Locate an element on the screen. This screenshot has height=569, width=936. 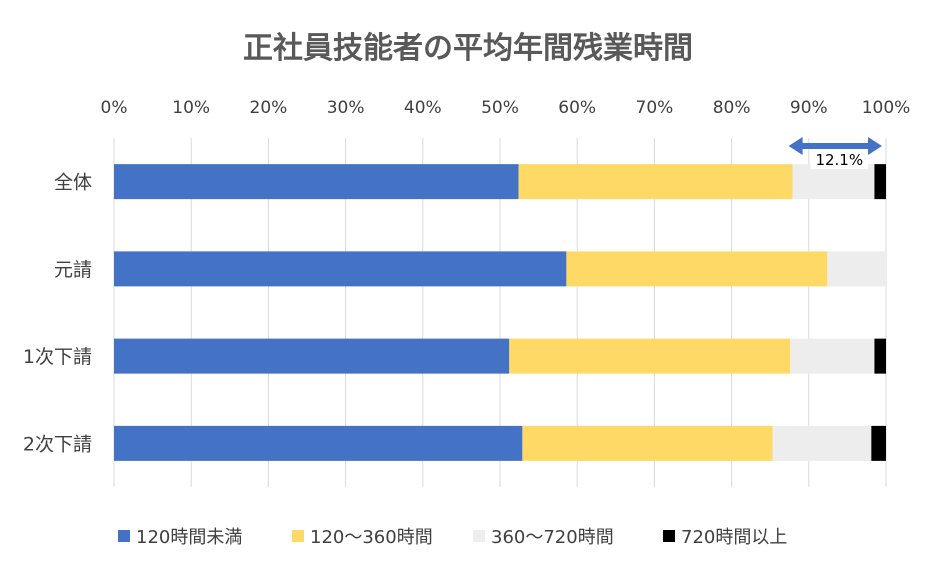
legend-label: 120～360時間 is located at coordinates (371, 537).